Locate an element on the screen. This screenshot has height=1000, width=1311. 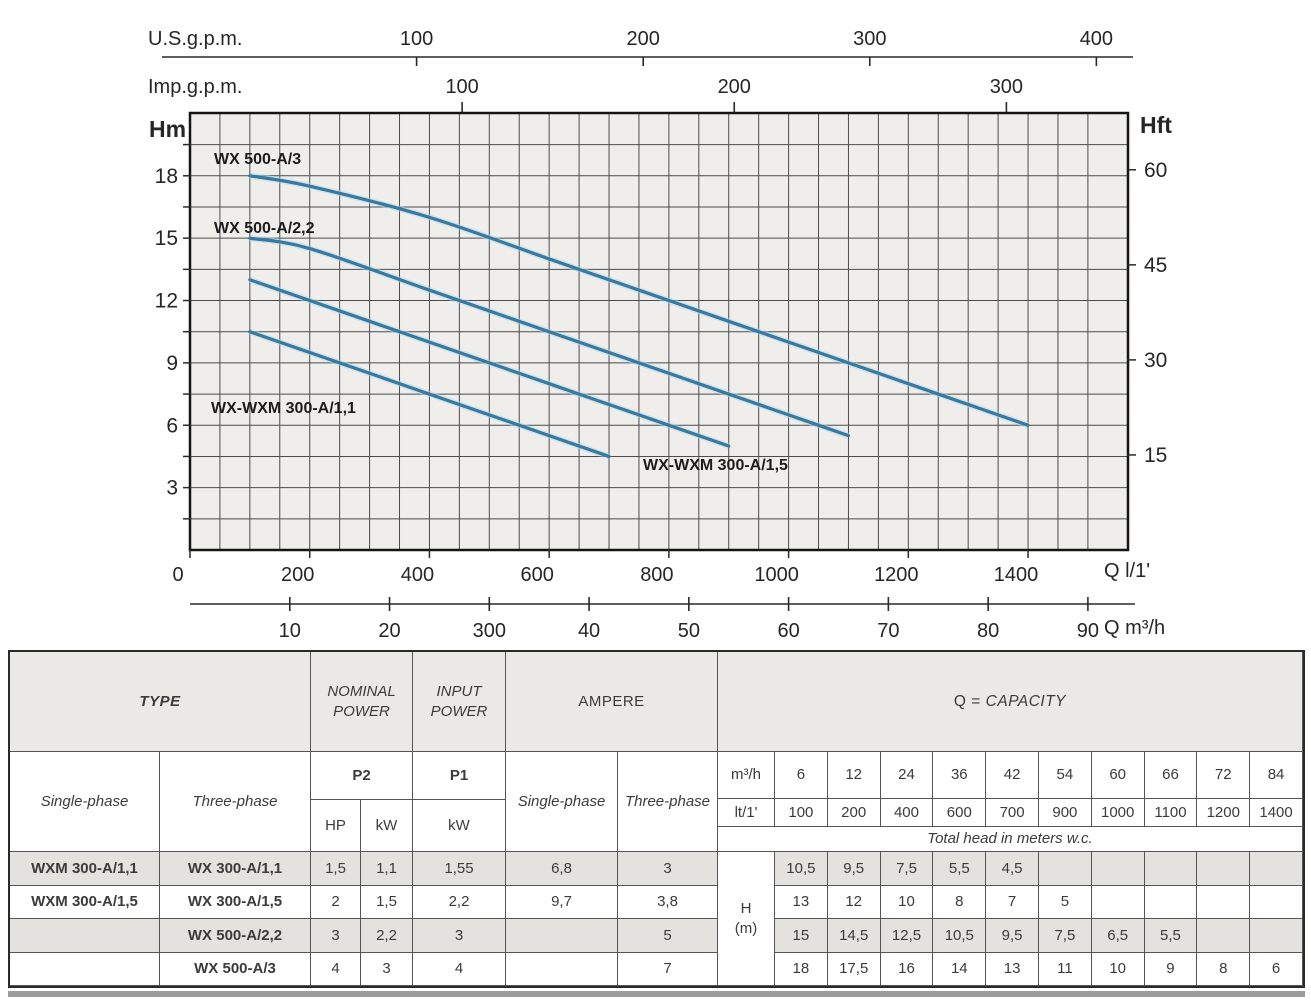
p1-kw-value: 3 is located at coordinates (459, 936).